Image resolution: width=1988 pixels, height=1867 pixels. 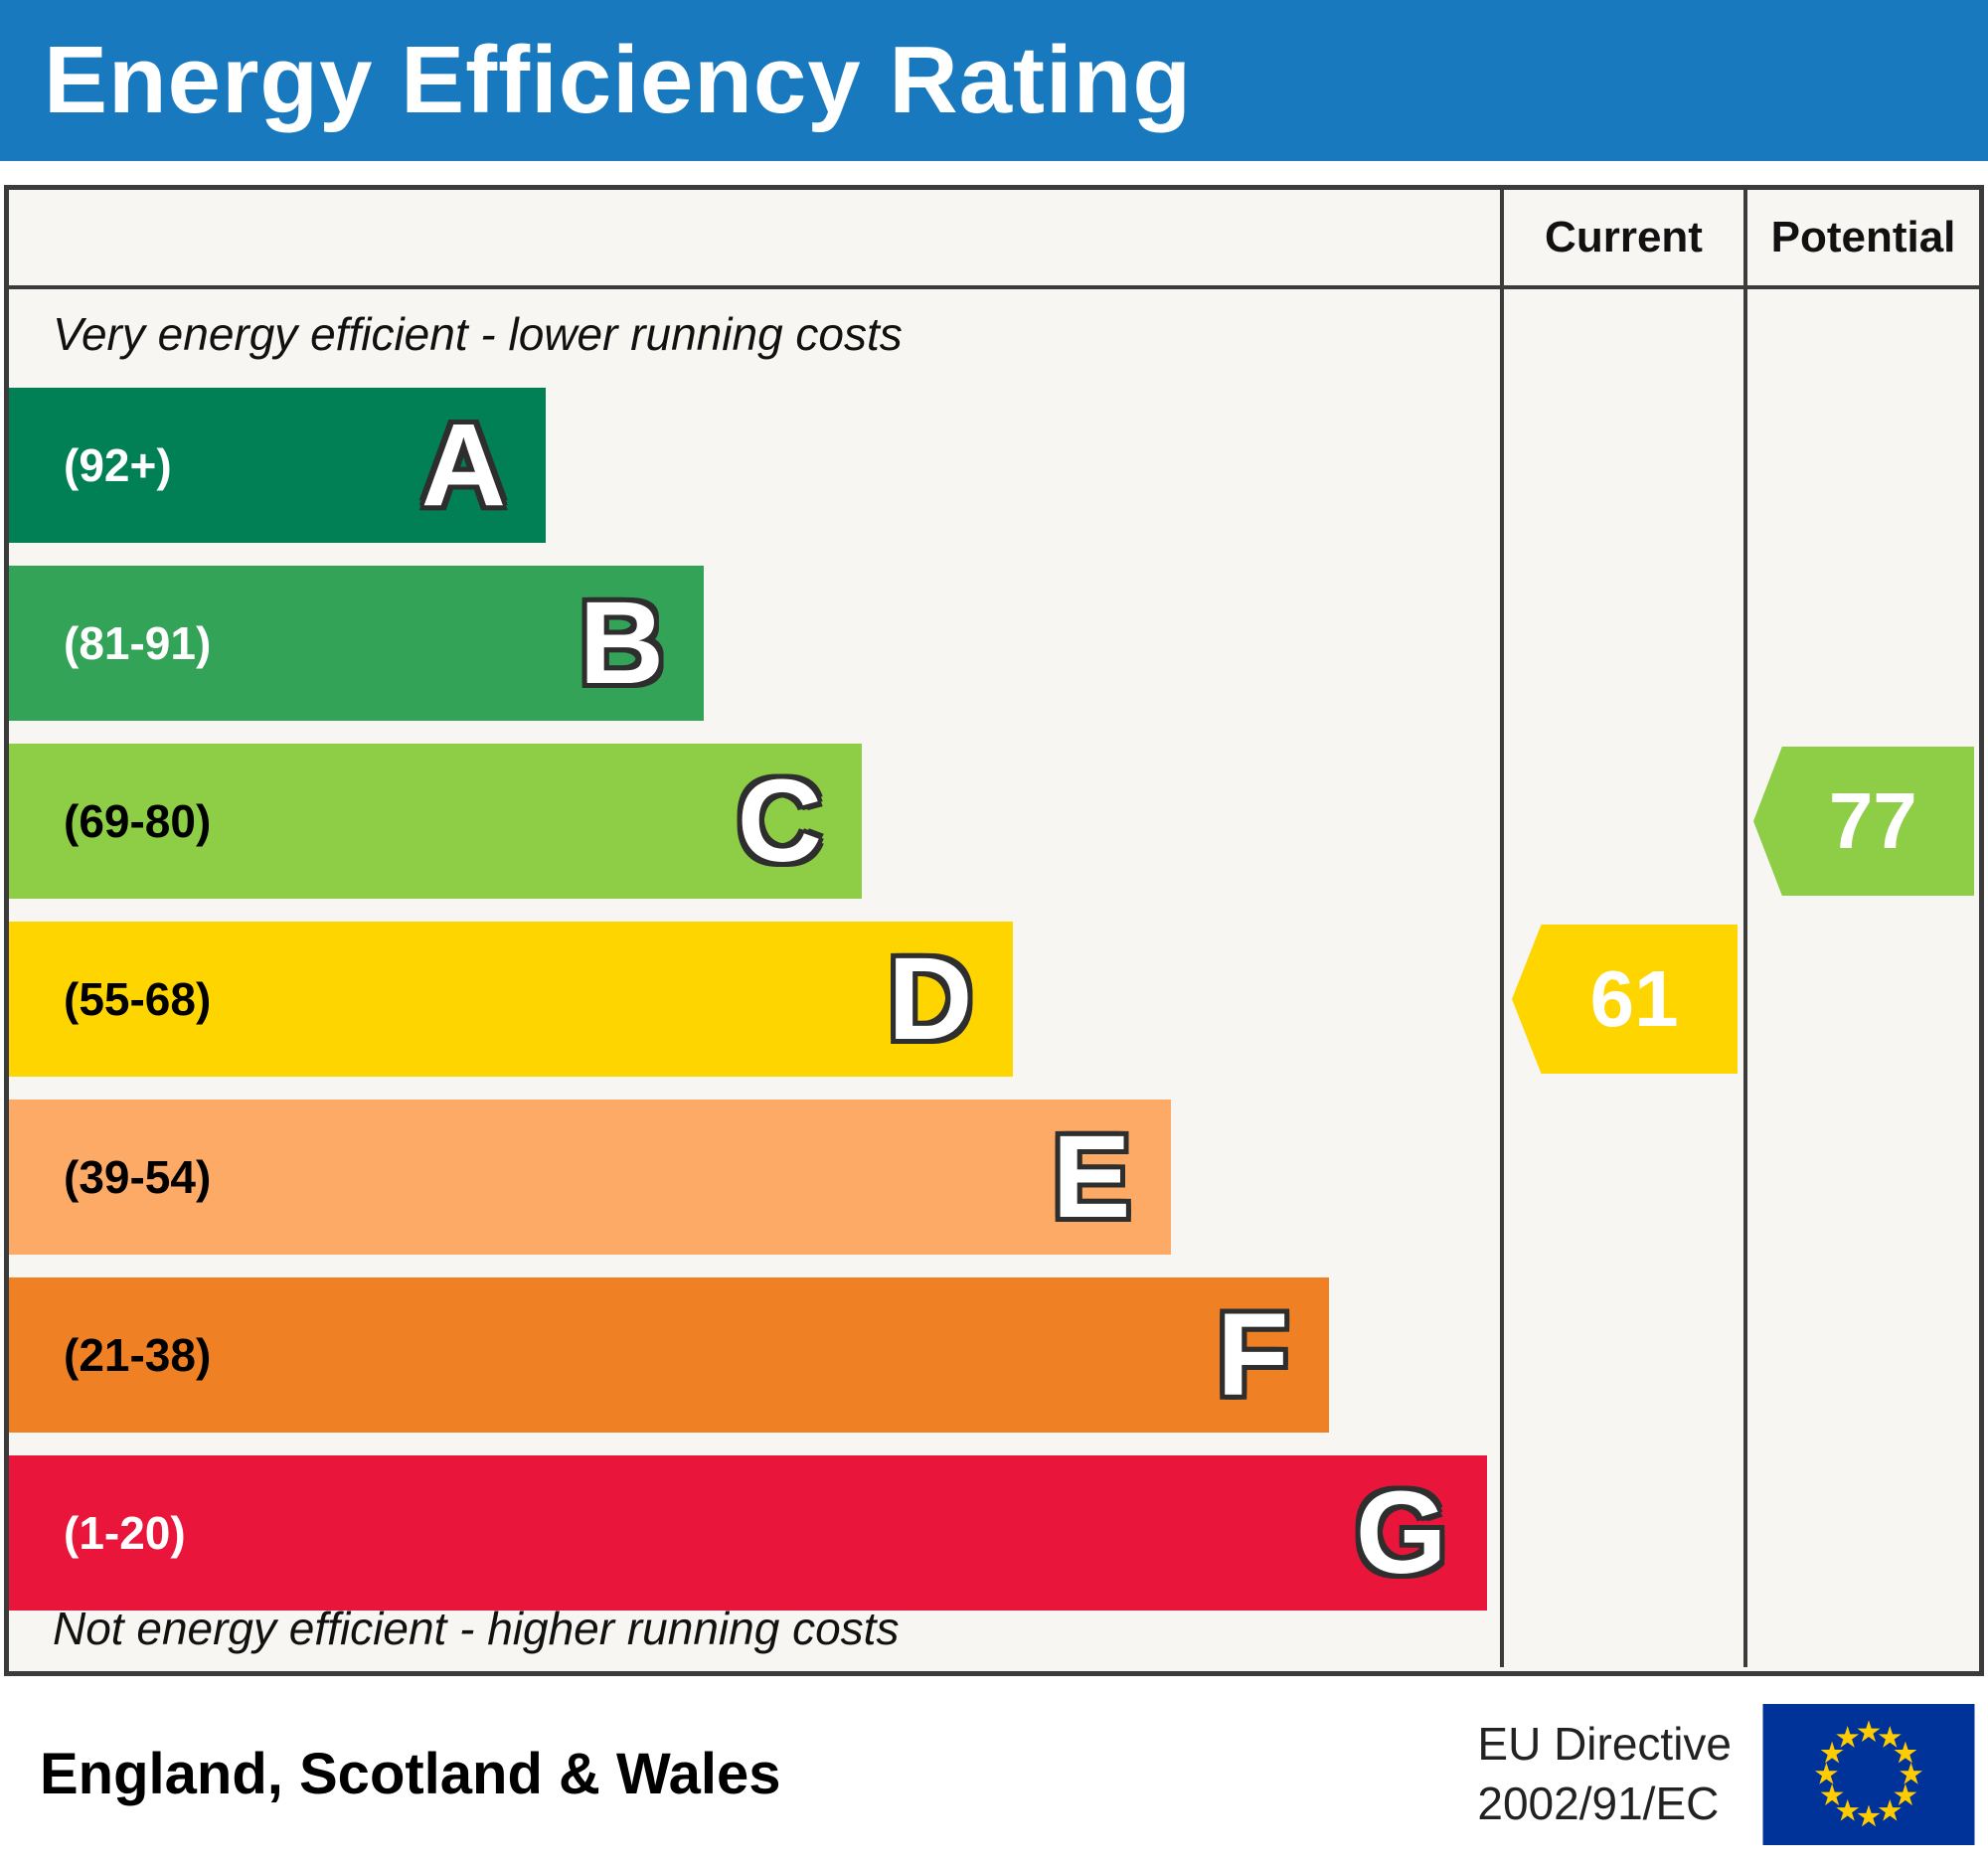 I want to click on band-bar-f: (21-38) F, so click(x=669, y=1355).